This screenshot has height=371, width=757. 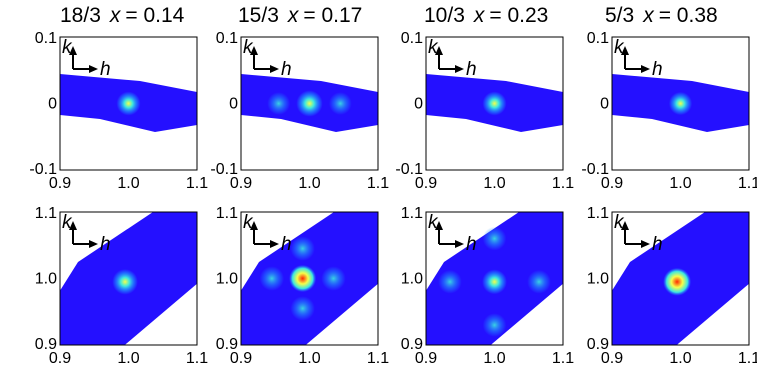 I want to click on panel-8: k h 1.1 1.0 0.90.9 1.0 1.1, so click(x=672, y=286).